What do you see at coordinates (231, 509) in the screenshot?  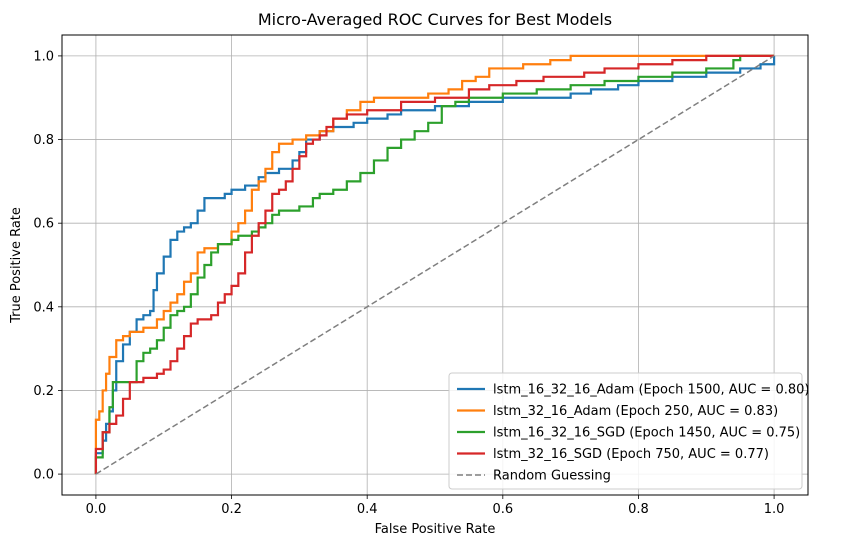 I see `x-tick-label: 0.2` at bounding box center [231, 509].